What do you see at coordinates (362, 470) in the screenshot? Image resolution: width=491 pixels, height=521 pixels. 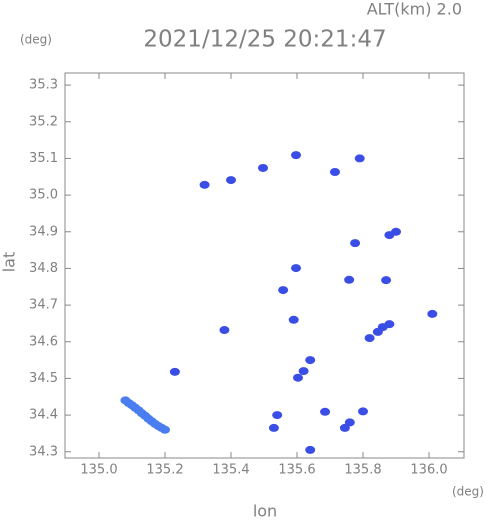 I see `x-tick-label: 135.8` at bounding box center [362, 470].